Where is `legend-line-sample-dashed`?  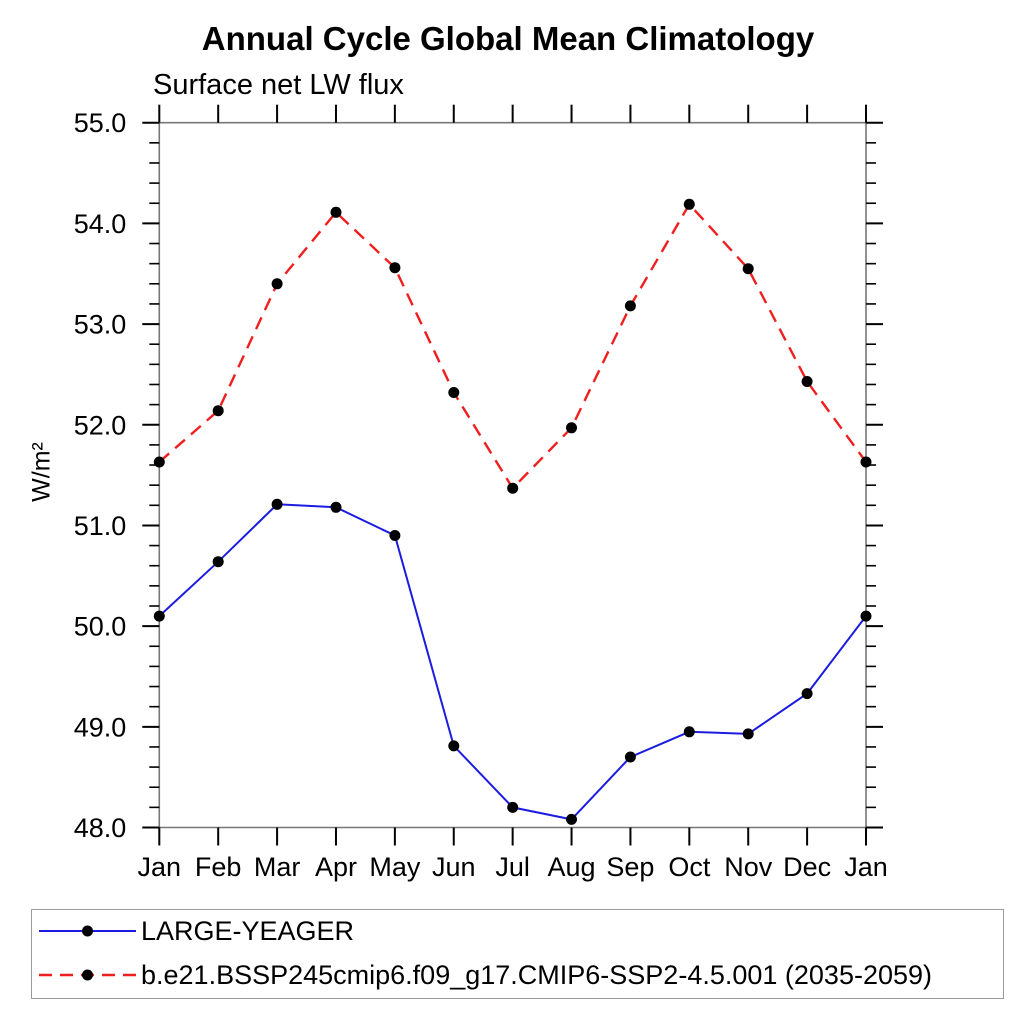
legend-line-sample-dashed is located at coordinates (87, 975).